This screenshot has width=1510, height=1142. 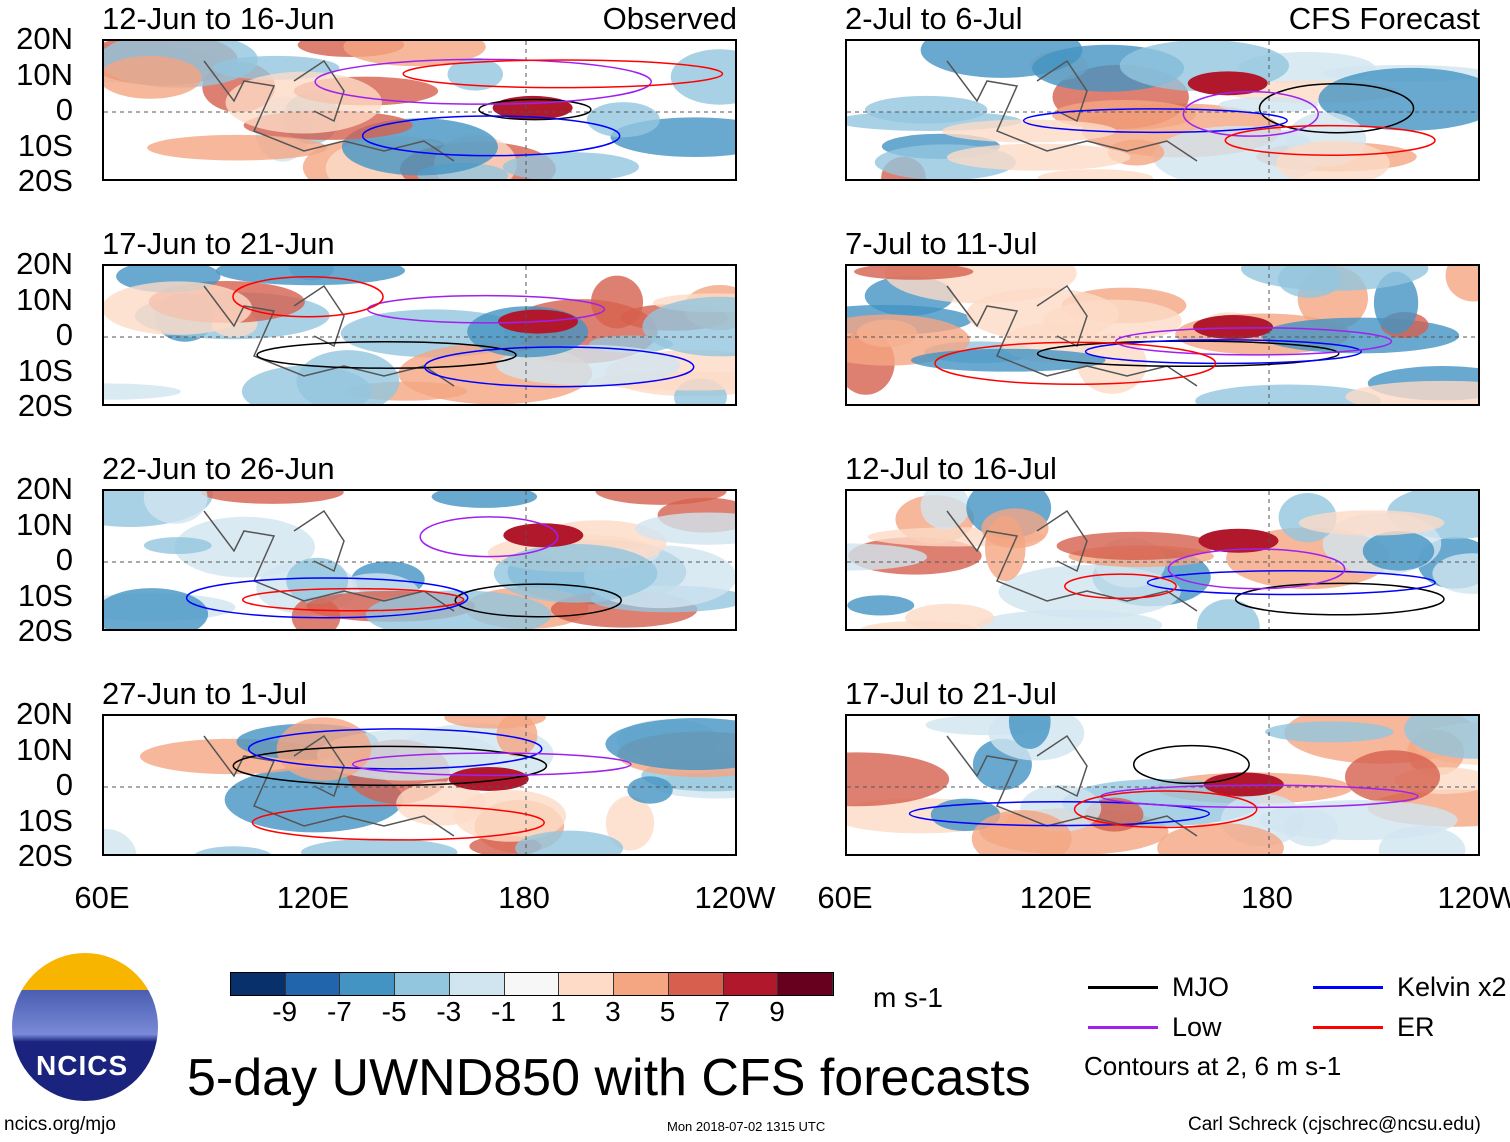 What do you see at coordinates (1056, 897) in the screenshot?
I see `longitude-label: 120E` at bounding box center [1056, 897].